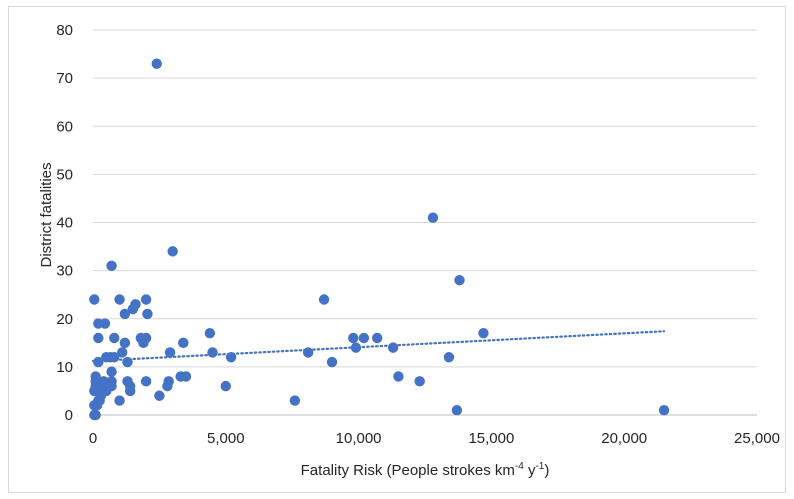 The height and width of the screenshot is (499, 794). What do you see at coordinates (64, 319) in the screenshot?
I see `y-tick-label: 20` at bounding box center [64, 319].